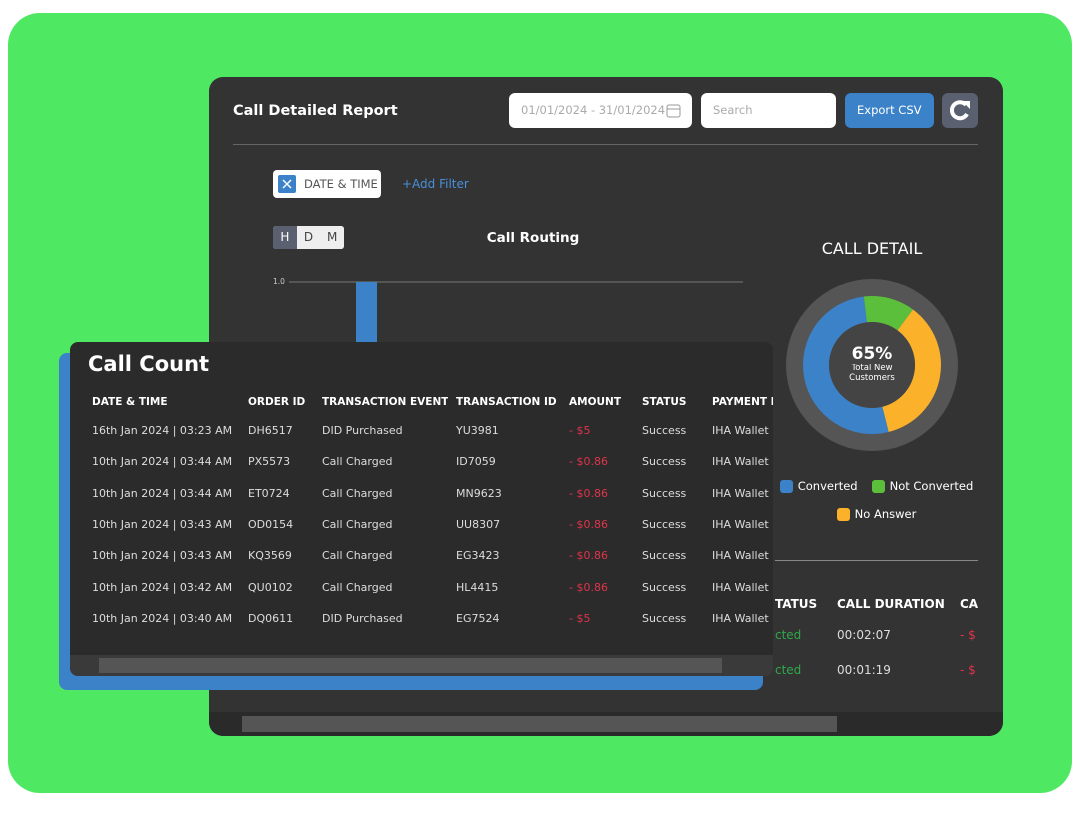 The width and height of the screenshot is (1080, 815). I want to click on donut-chart: 65%Total New Customers, so click(872, 365).